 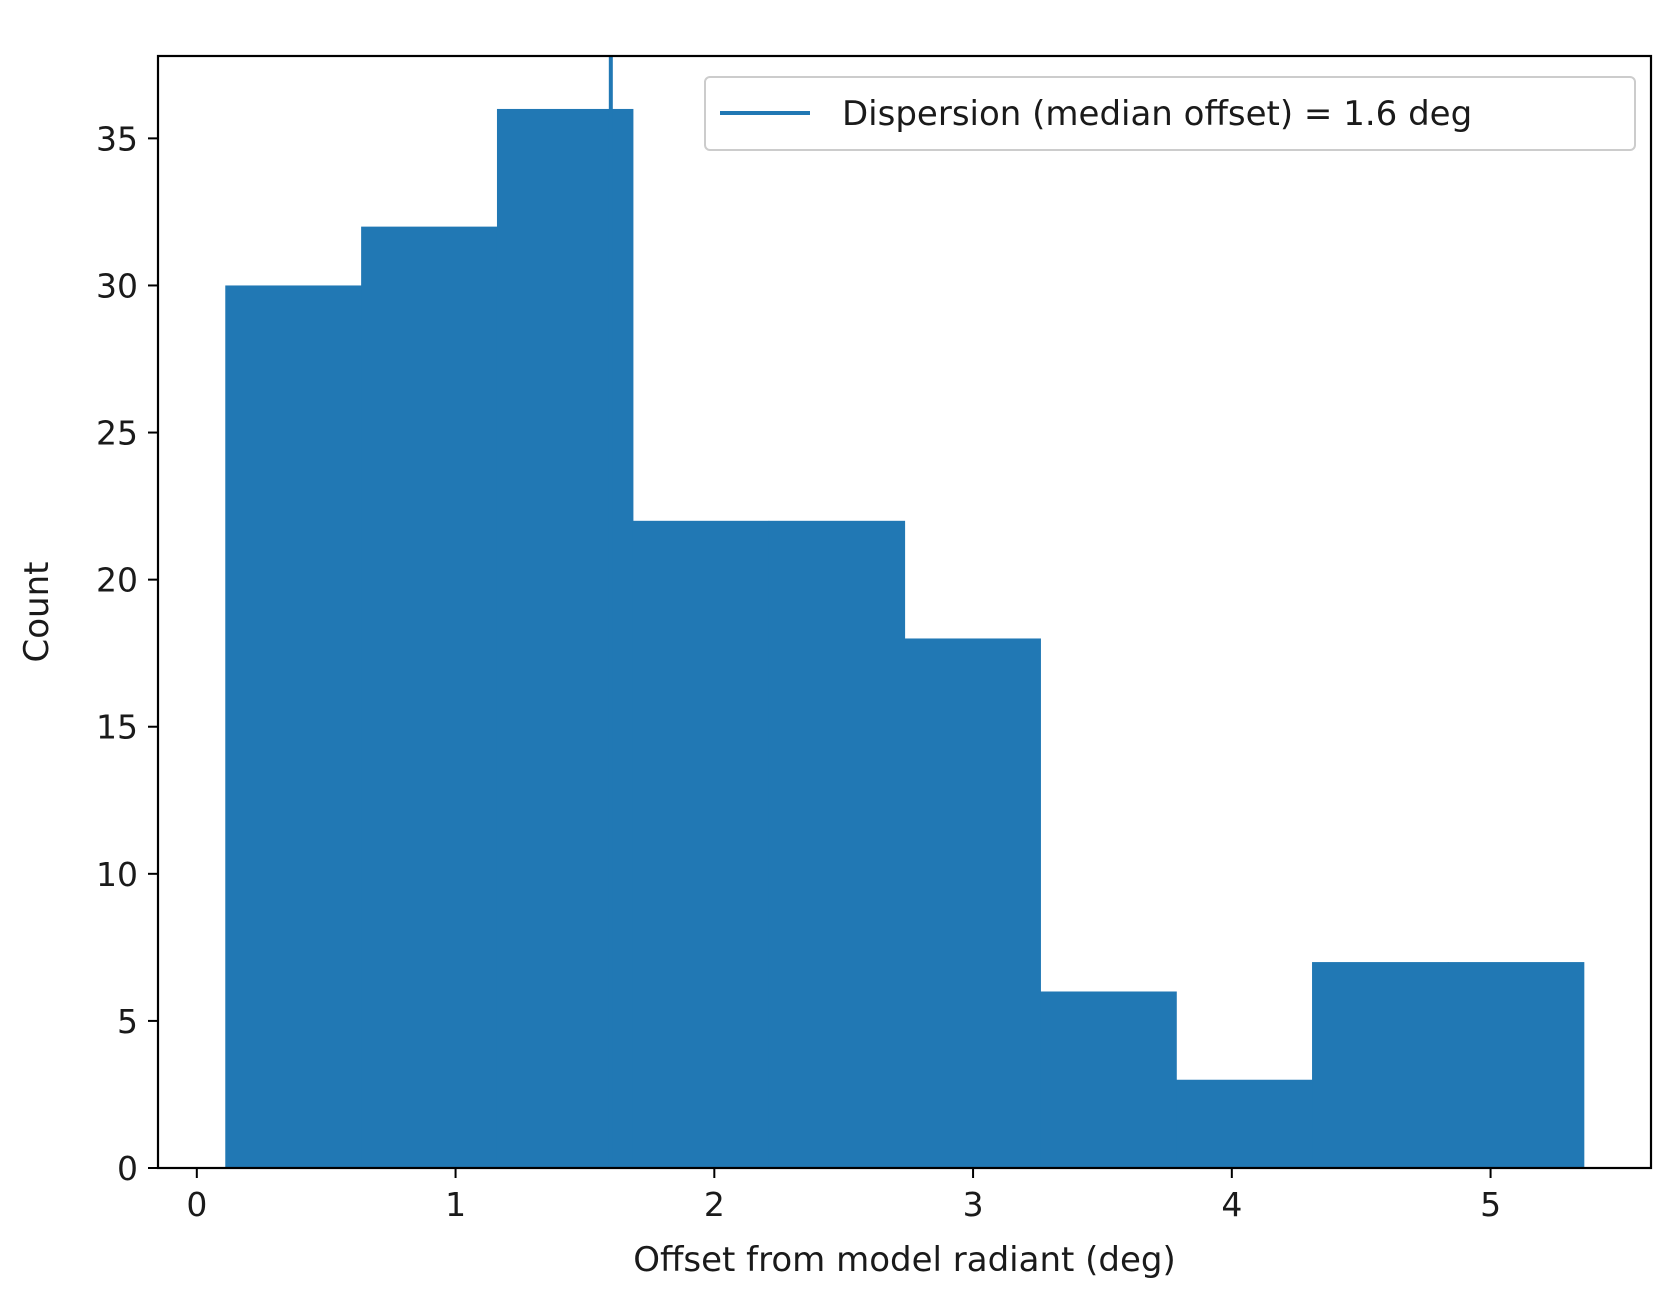 What do you see at coordinates (117, 727) in the screenshot?
I see `y-tick-label: 15` at bounding box center [117, 727].